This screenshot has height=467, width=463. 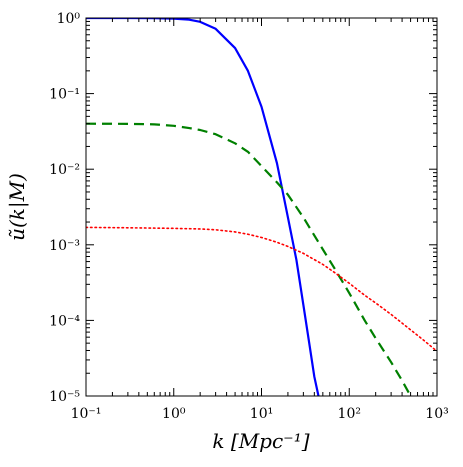 What do you see at coordinates (261, 414) in the screenshot?
I see `x-tick-label: 10¹` at bounding box center [261, 414].